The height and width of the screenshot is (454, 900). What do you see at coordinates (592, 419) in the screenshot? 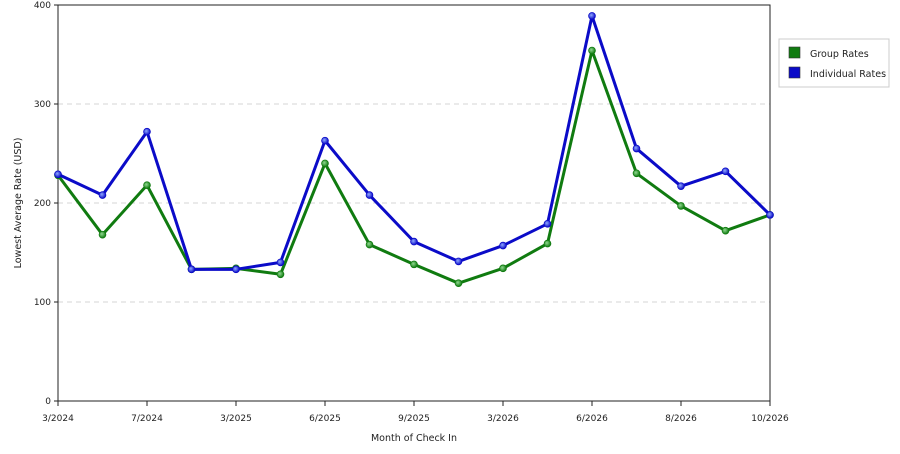
I see `x-tick-label: 6/2026` at bounding box center [592, 419].